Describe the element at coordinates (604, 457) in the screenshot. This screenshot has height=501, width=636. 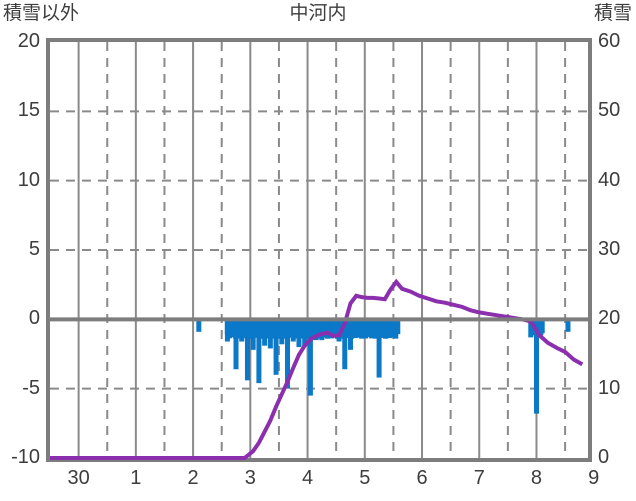
I see `y-tick-right-0: 0` at that location.